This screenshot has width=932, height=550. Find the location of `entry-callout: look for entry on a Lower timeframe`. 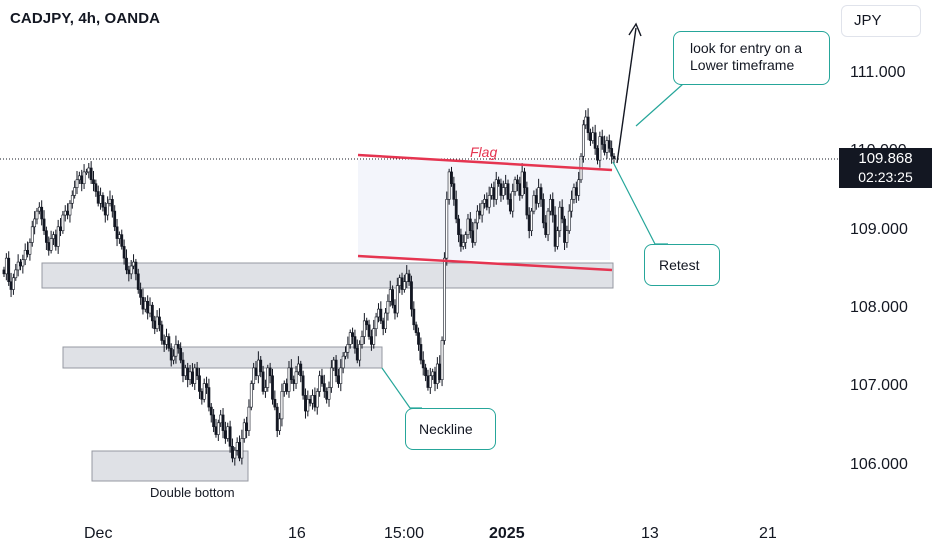

entry-callout: look for entry on a Lower timeframe is located at coordinates (751, 58).